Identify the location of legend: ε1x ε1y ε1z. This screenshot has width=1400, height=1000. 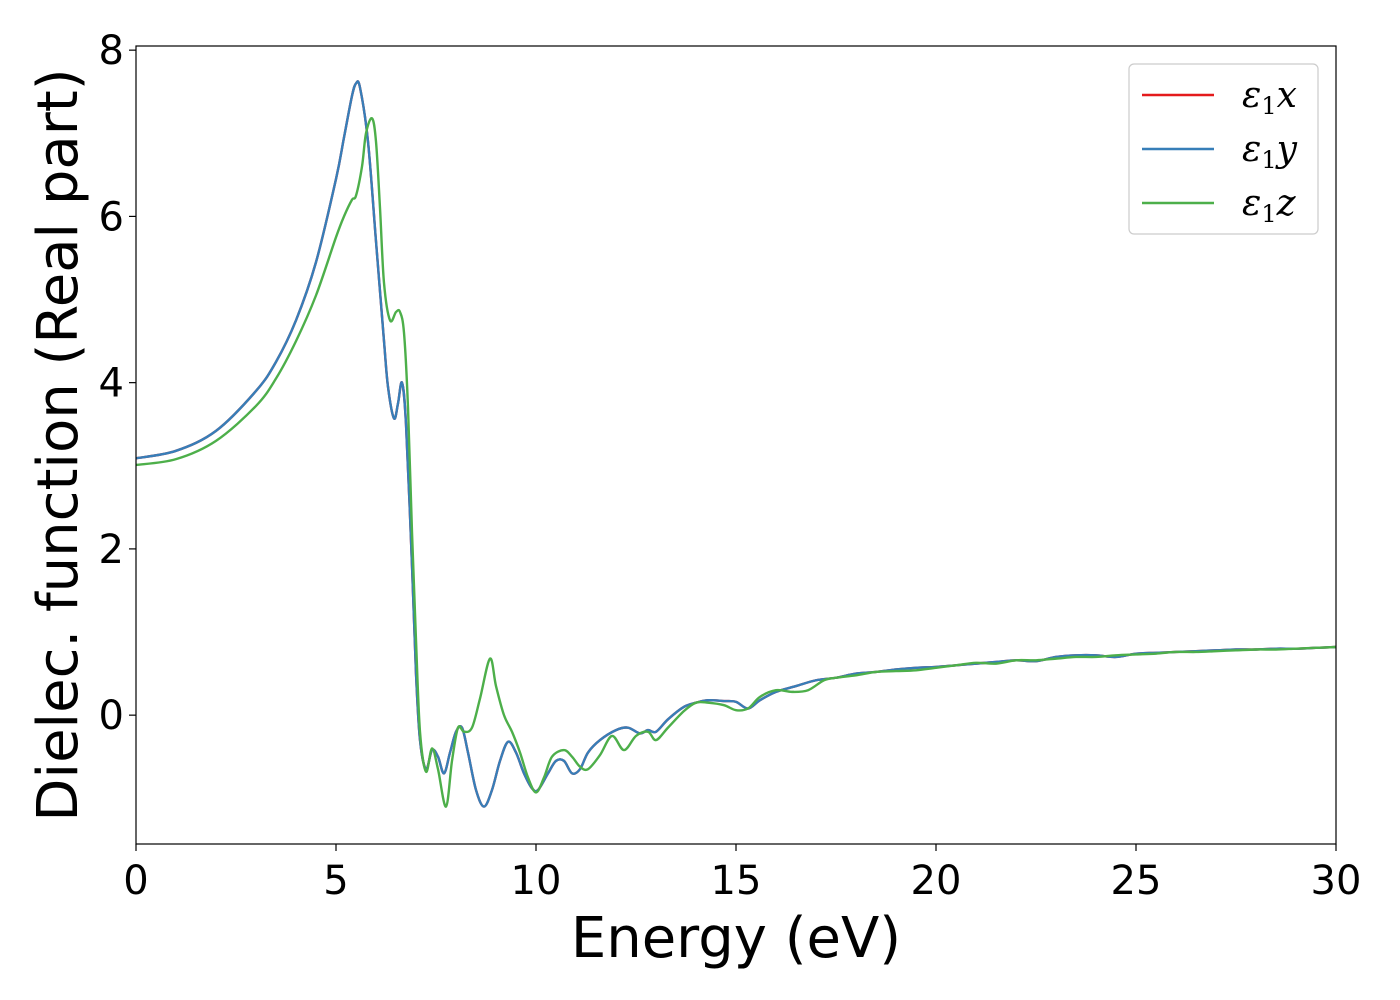
(1223, 149).